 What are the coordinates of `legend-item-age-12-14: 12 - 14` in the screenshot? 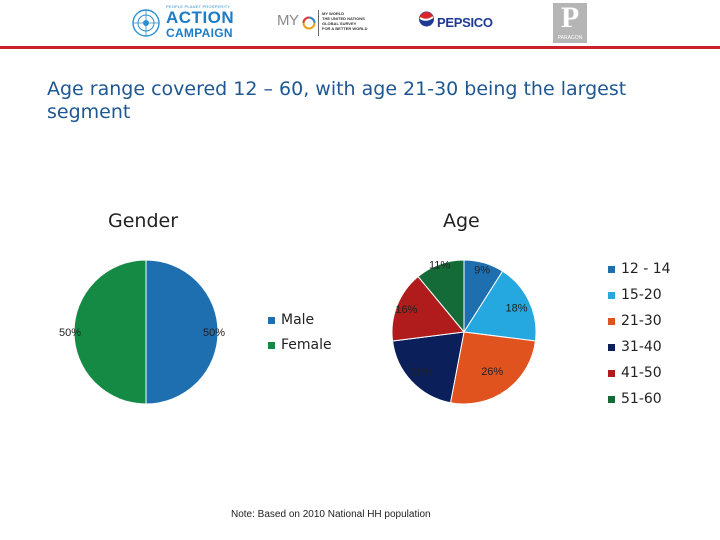 It's located at (639, 269).